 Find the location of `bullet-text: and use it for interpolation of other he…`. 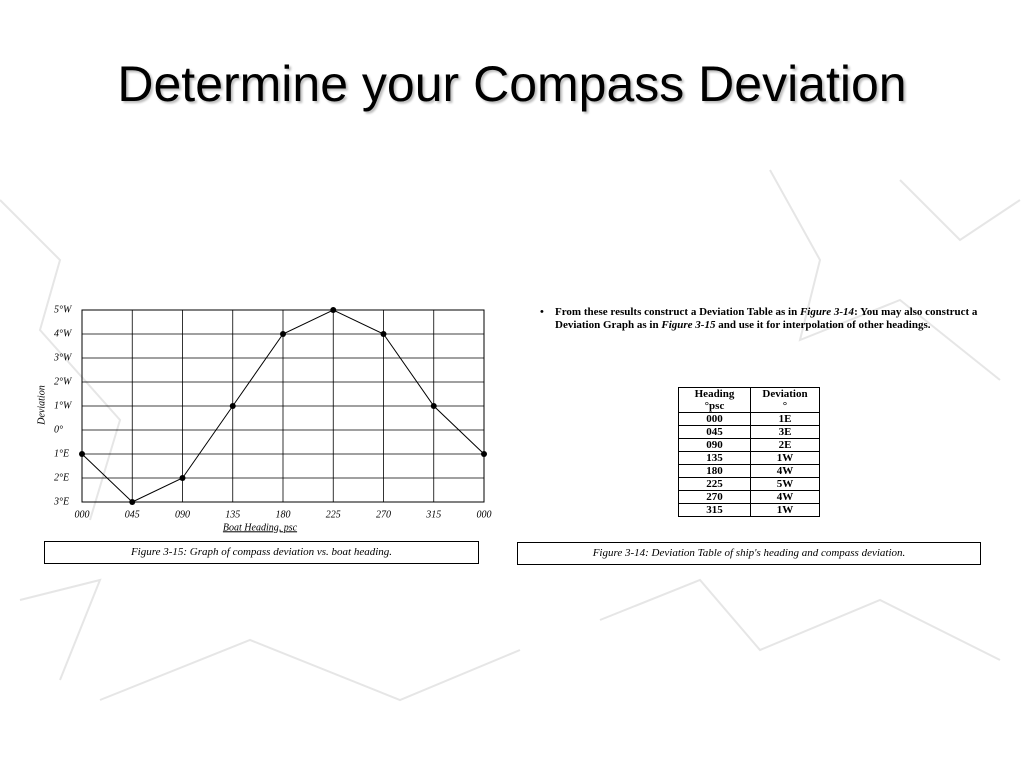

bullet-text: and use it for interpolation of other he… is located at coordinates (823, 325).